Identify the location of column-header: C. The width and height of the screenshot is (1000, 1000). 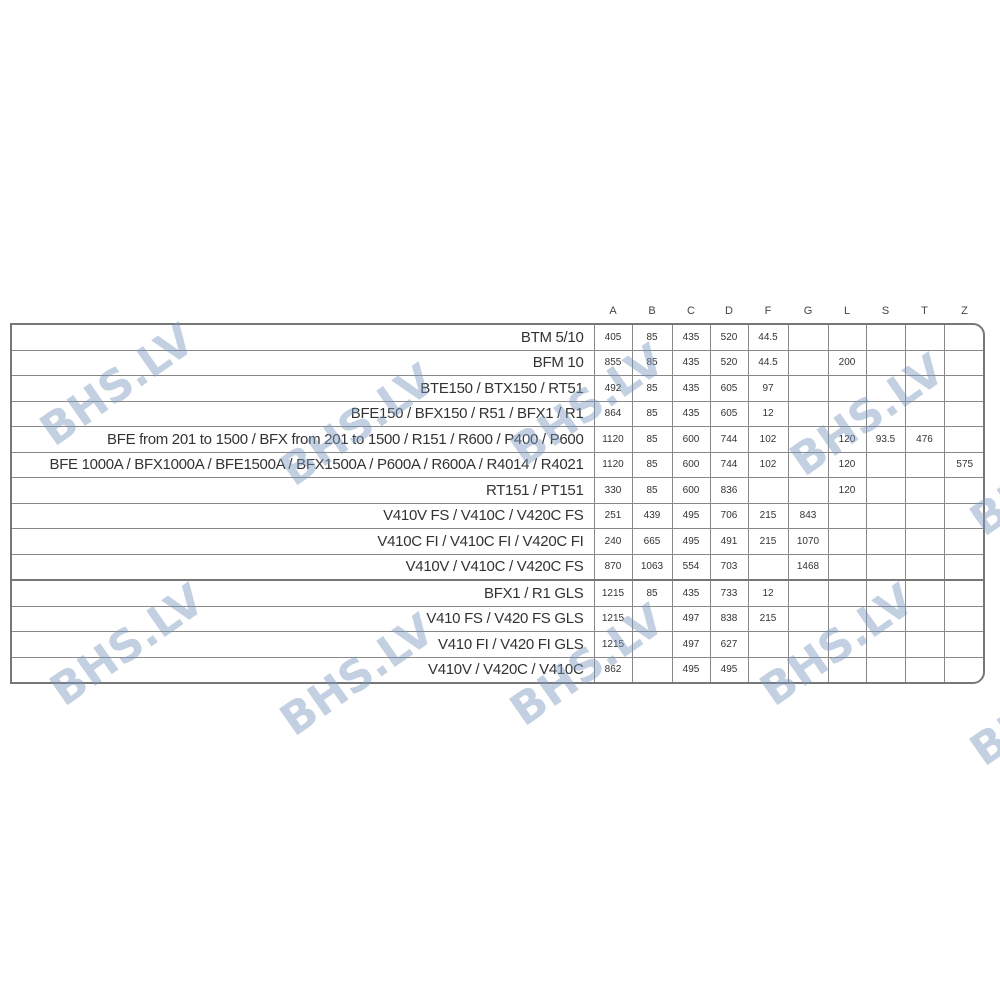
(691, 311).